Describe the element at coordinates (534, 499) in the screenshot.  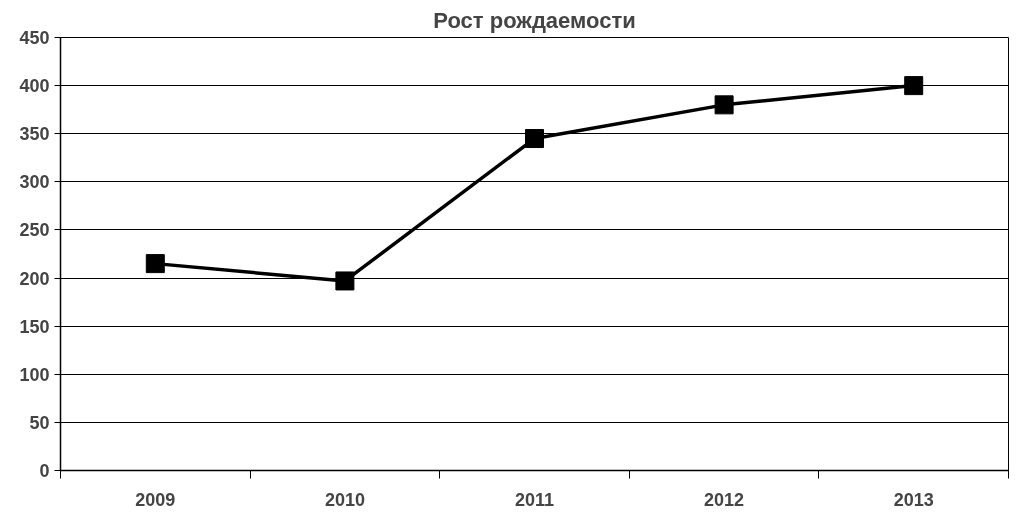
I see `x-tick-label: 2011` at that location.